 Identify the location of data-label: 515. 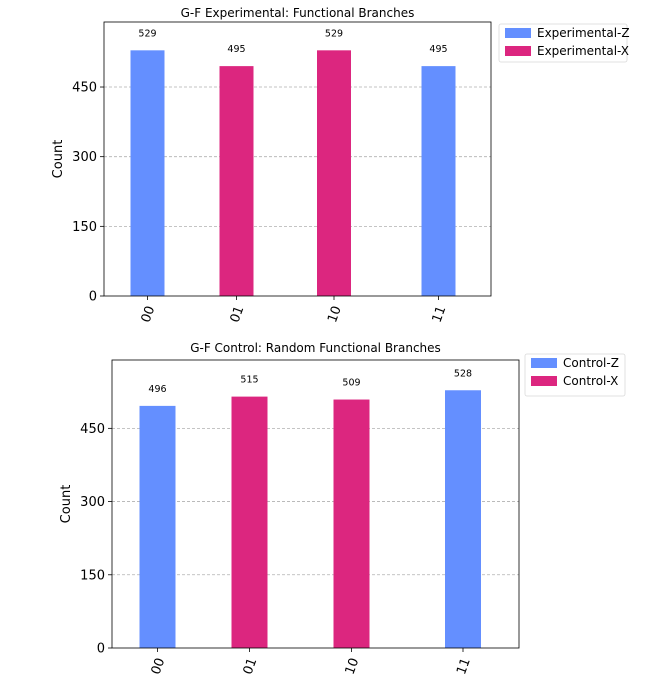
(249, 380).